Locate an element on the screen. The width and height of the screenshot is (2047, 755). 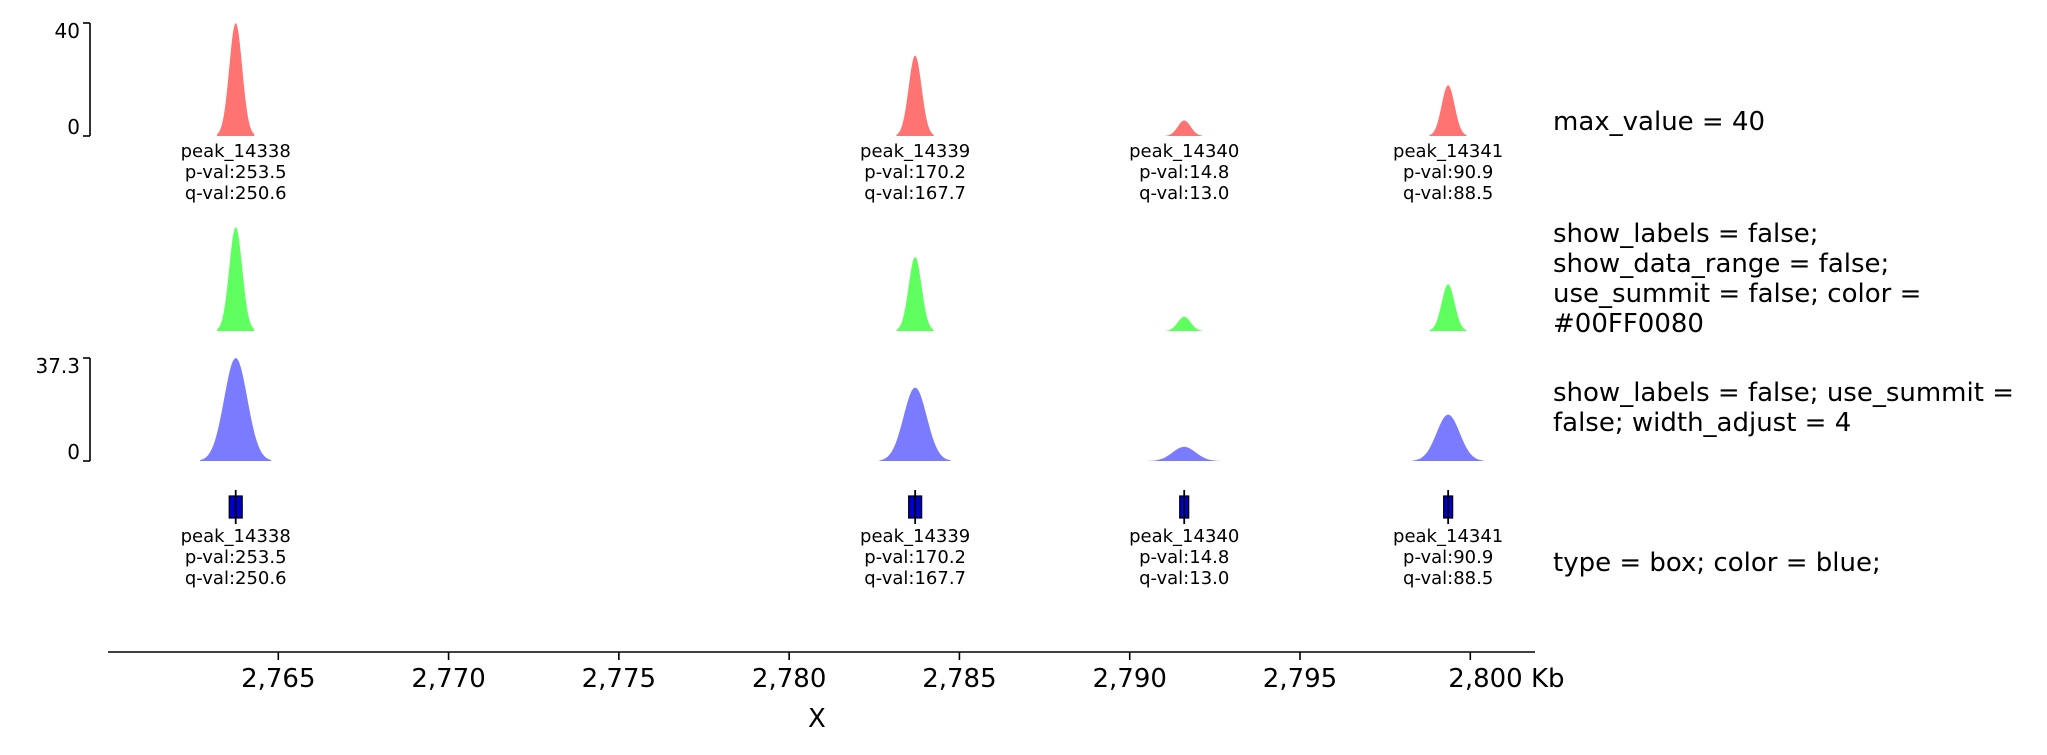
data-range-max-label: 40 is located at coordinates (67, 31).